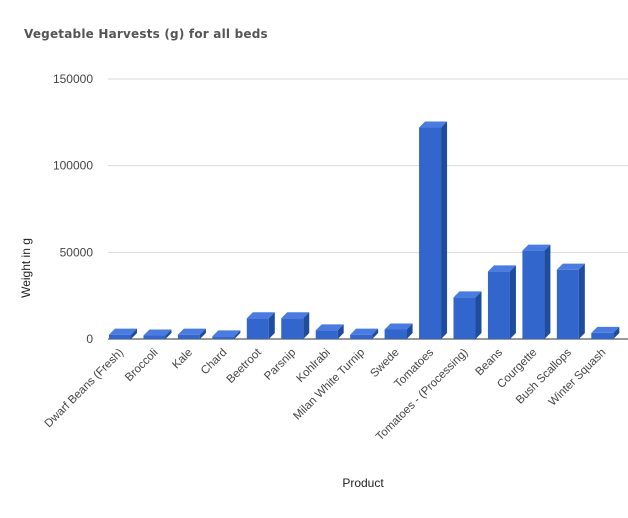 This screenshot has width=628, height=518. Describe the element at coordinates (89, 339) in the screenshot. I see `y-tick-label: 0` at that location.